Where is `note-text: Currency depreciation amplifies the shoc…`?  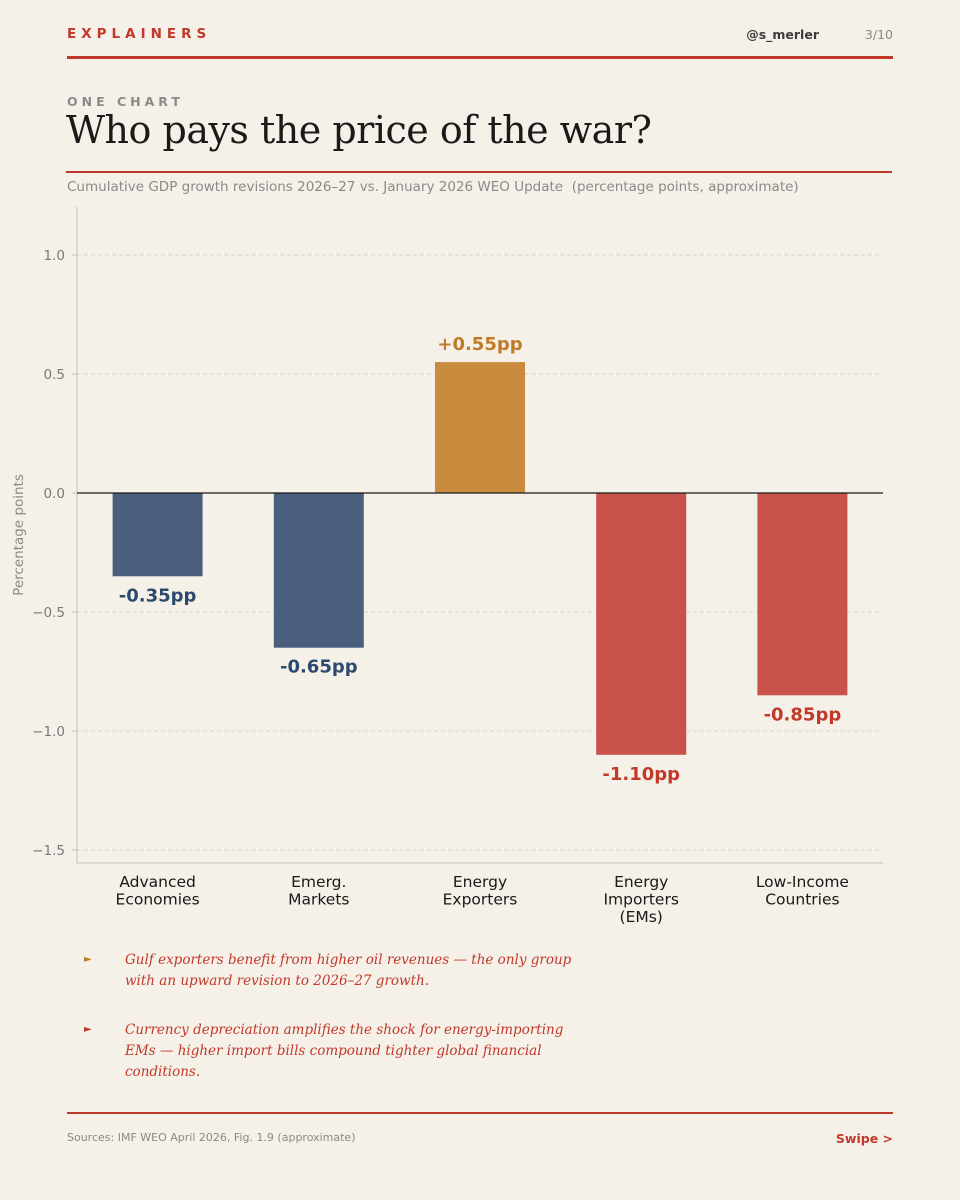 note-text: Currency depreciation amplifies the shoc… is located at coordinates (344, 1051).